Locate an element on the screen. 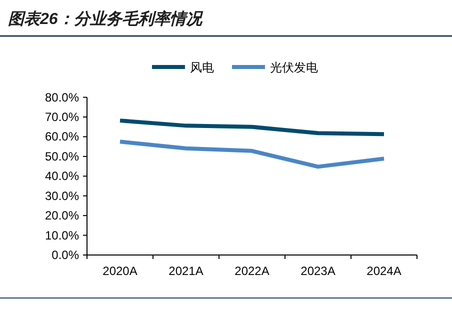  legend-label: 光伏发电 is located at coordinates (294, 67).